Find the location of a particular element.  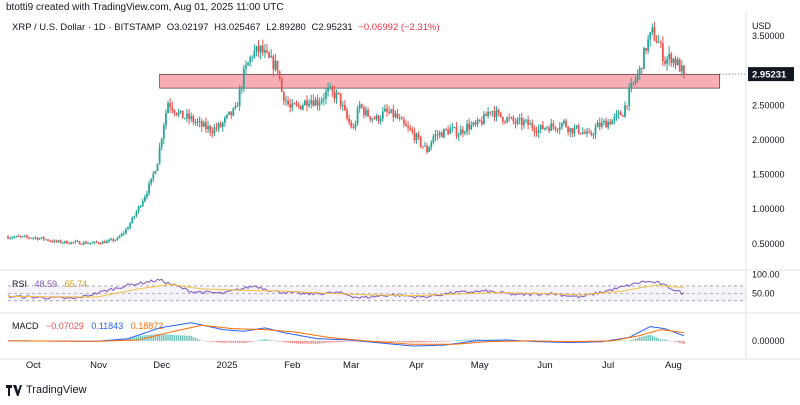

macd-signal-value: 0.18872 is located at coordinates (147, 326).